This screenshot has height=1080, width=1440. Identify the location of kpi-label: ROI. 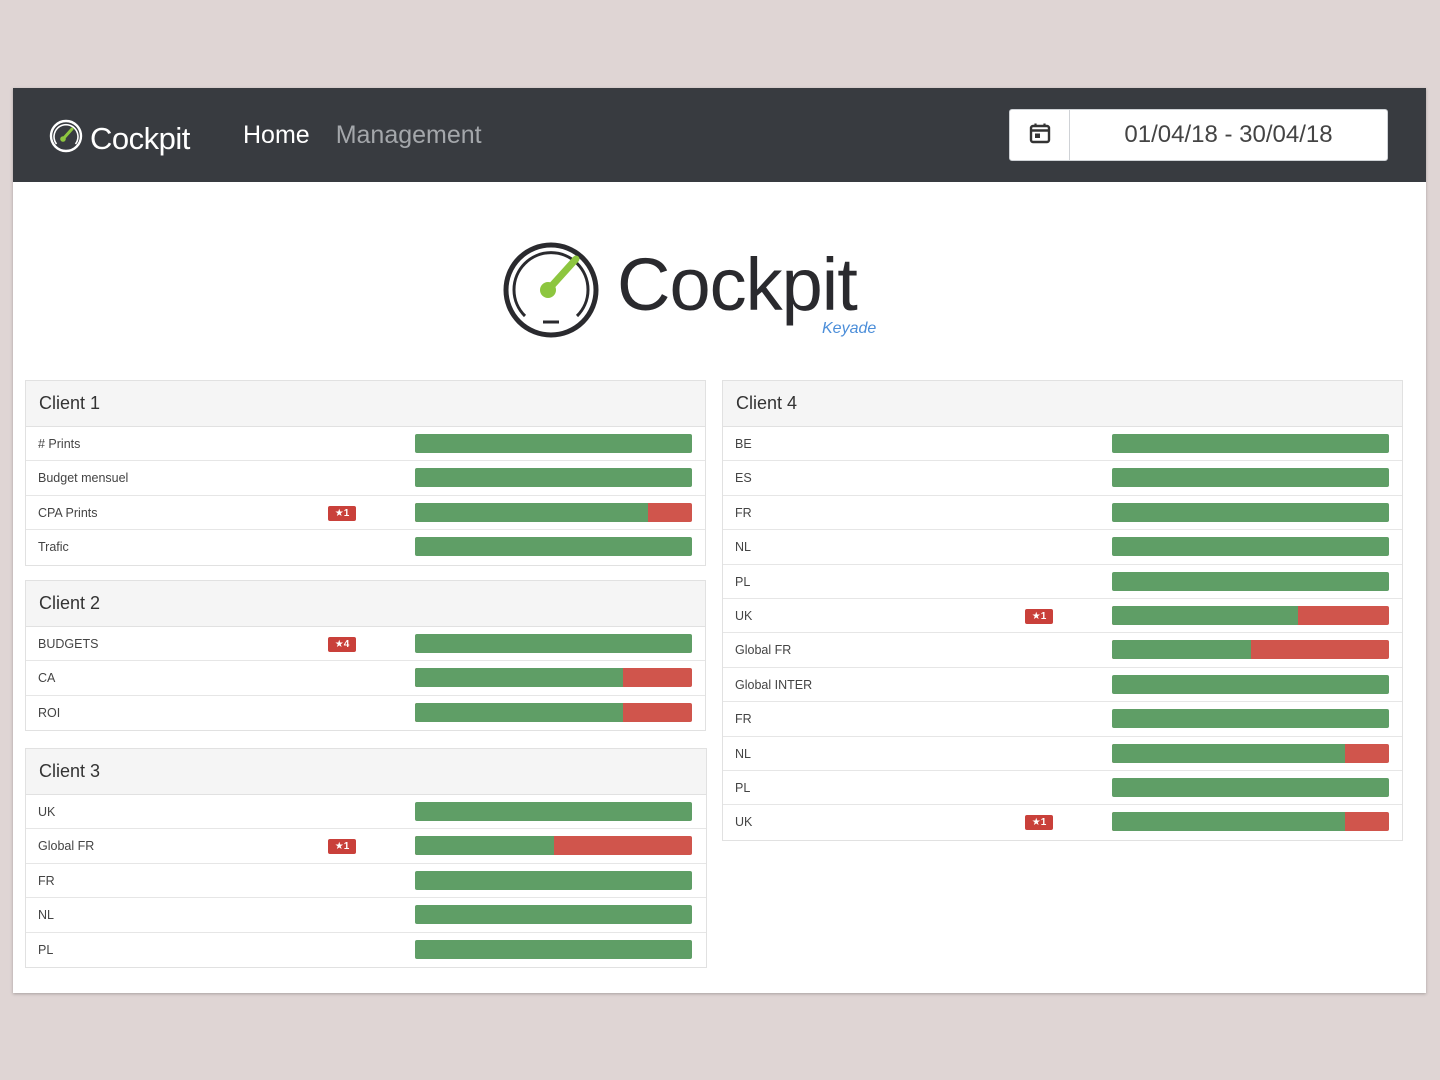
(49, 712).